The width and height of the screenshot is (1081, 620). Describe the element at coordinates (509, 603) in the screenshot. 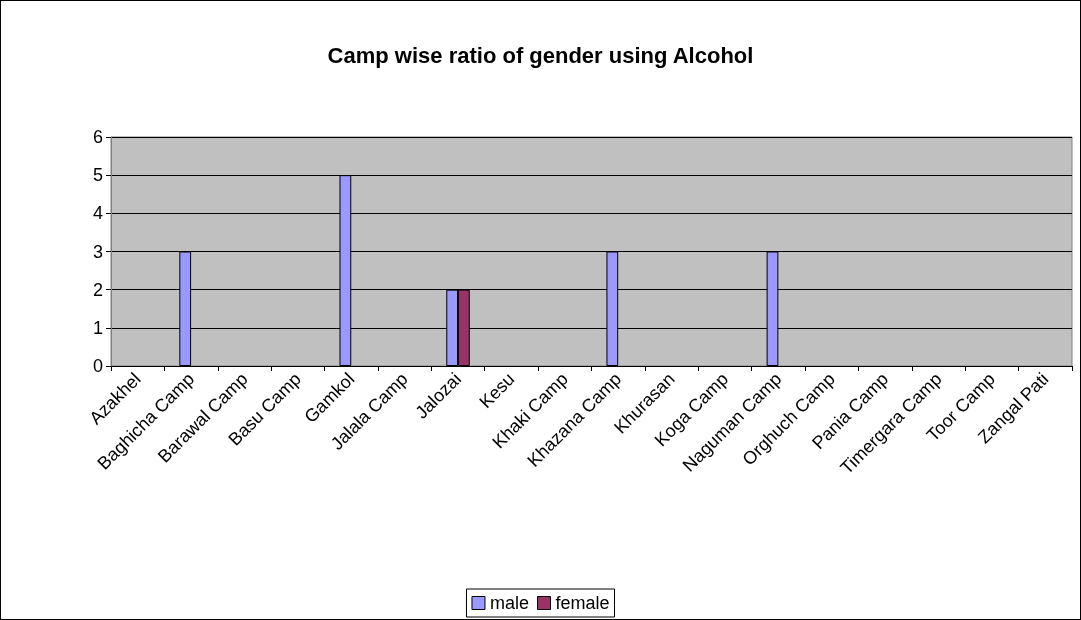

I see `legend-label: male` at that location.